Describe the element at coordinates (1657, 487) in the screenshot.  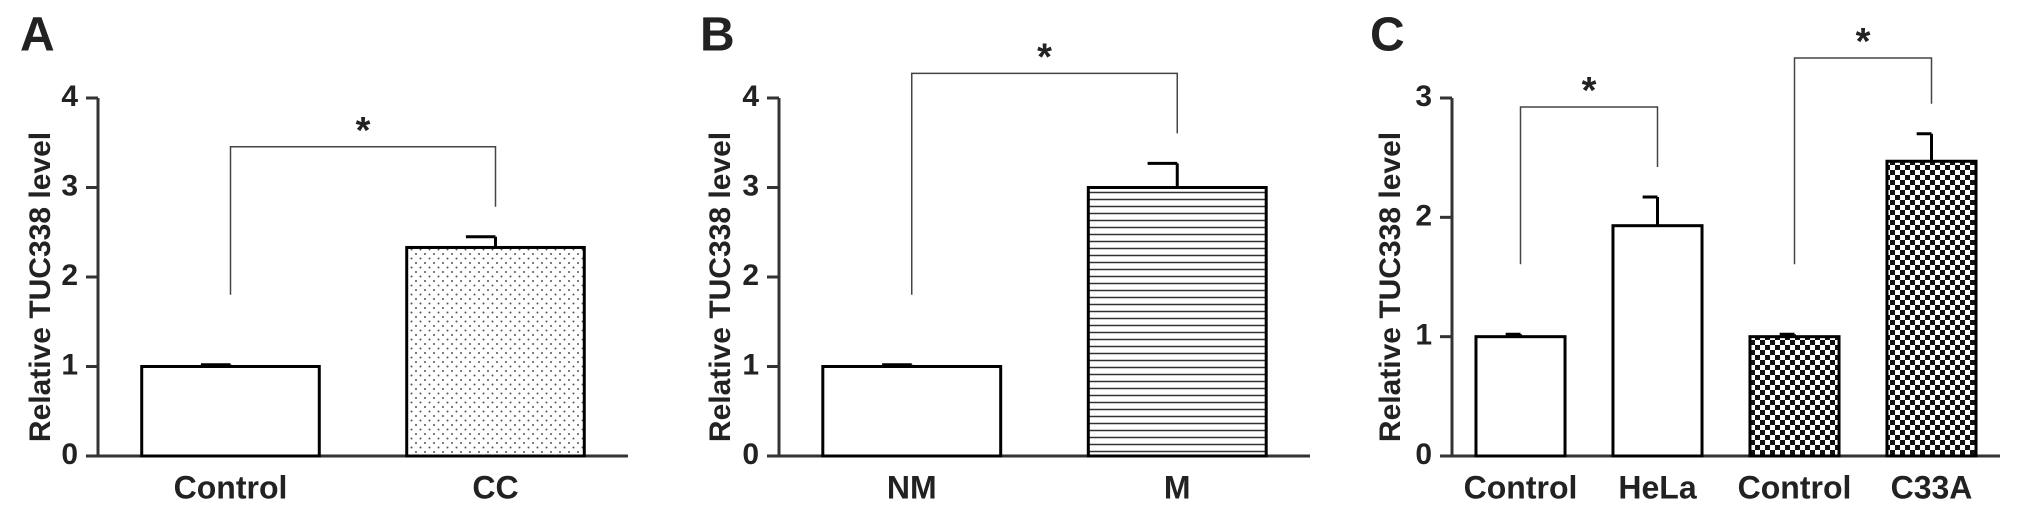
I see `x-tick-label: HeLa` at that location.